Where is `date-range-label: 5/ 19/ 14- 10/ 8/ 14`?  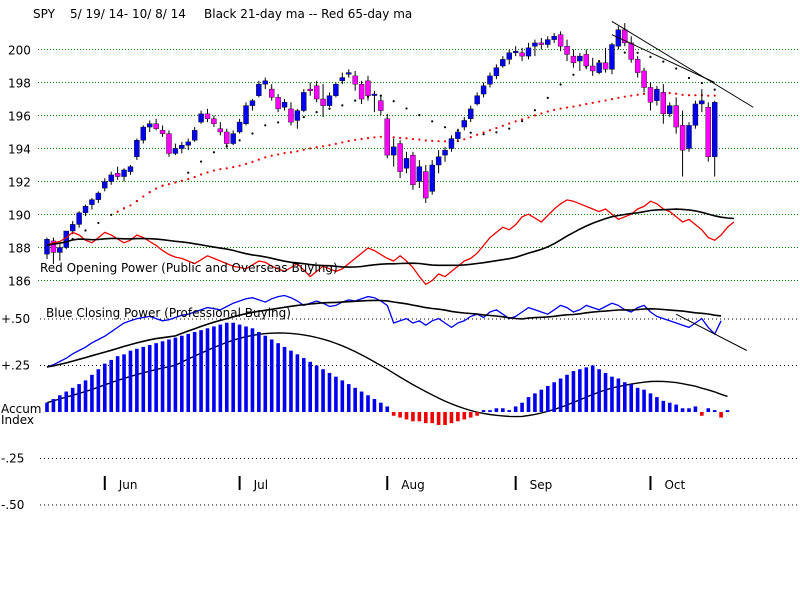
date-range-label: 5/ 19/ 14- 10/ 8/ 14 is located at coordinates (128, 14).